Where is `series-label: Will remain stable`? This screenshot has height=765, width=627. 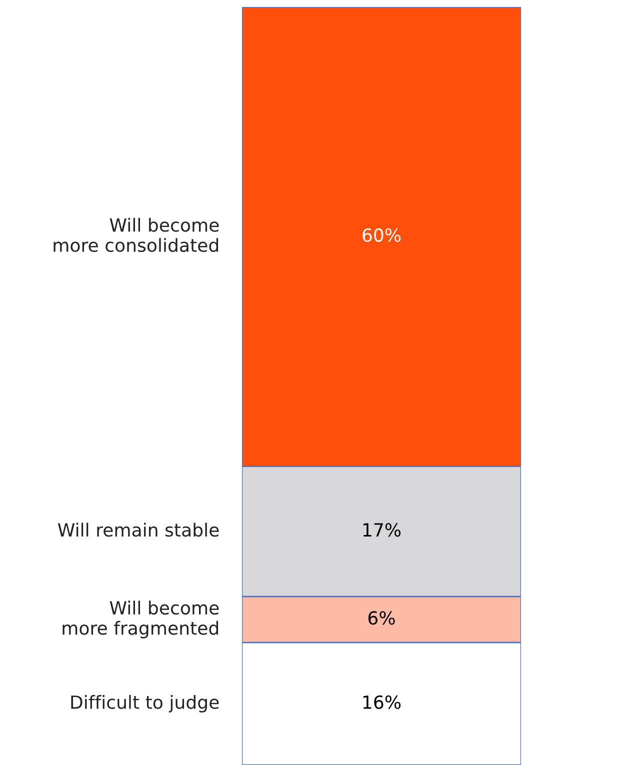
series-label: Will remain stable is located at coordinates (138, 529).